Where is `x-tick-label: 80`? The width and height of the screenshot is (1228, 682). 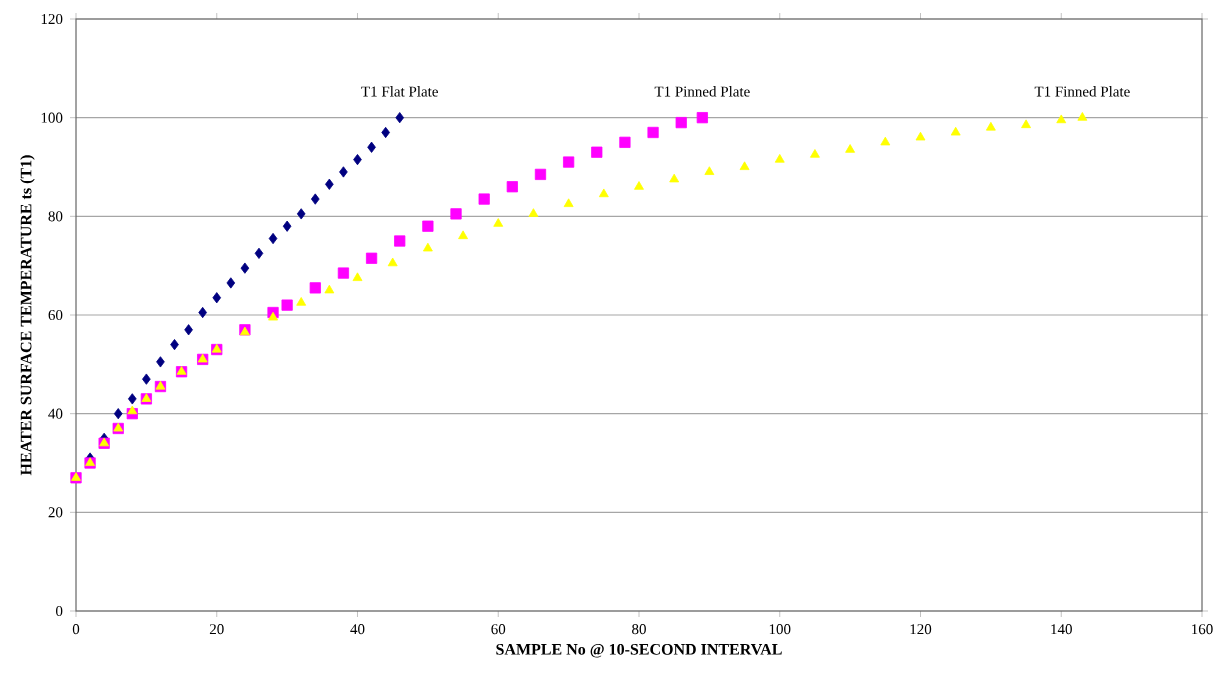
x-tick-label: 80 is located at coordinates (639, 629).